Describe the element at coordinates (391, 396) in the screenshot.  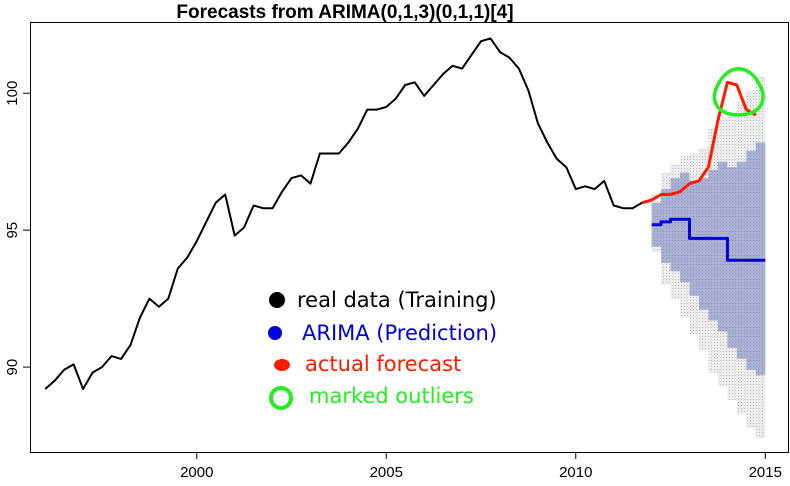
I see `legend-label-outliers: marked outliers` at that location.